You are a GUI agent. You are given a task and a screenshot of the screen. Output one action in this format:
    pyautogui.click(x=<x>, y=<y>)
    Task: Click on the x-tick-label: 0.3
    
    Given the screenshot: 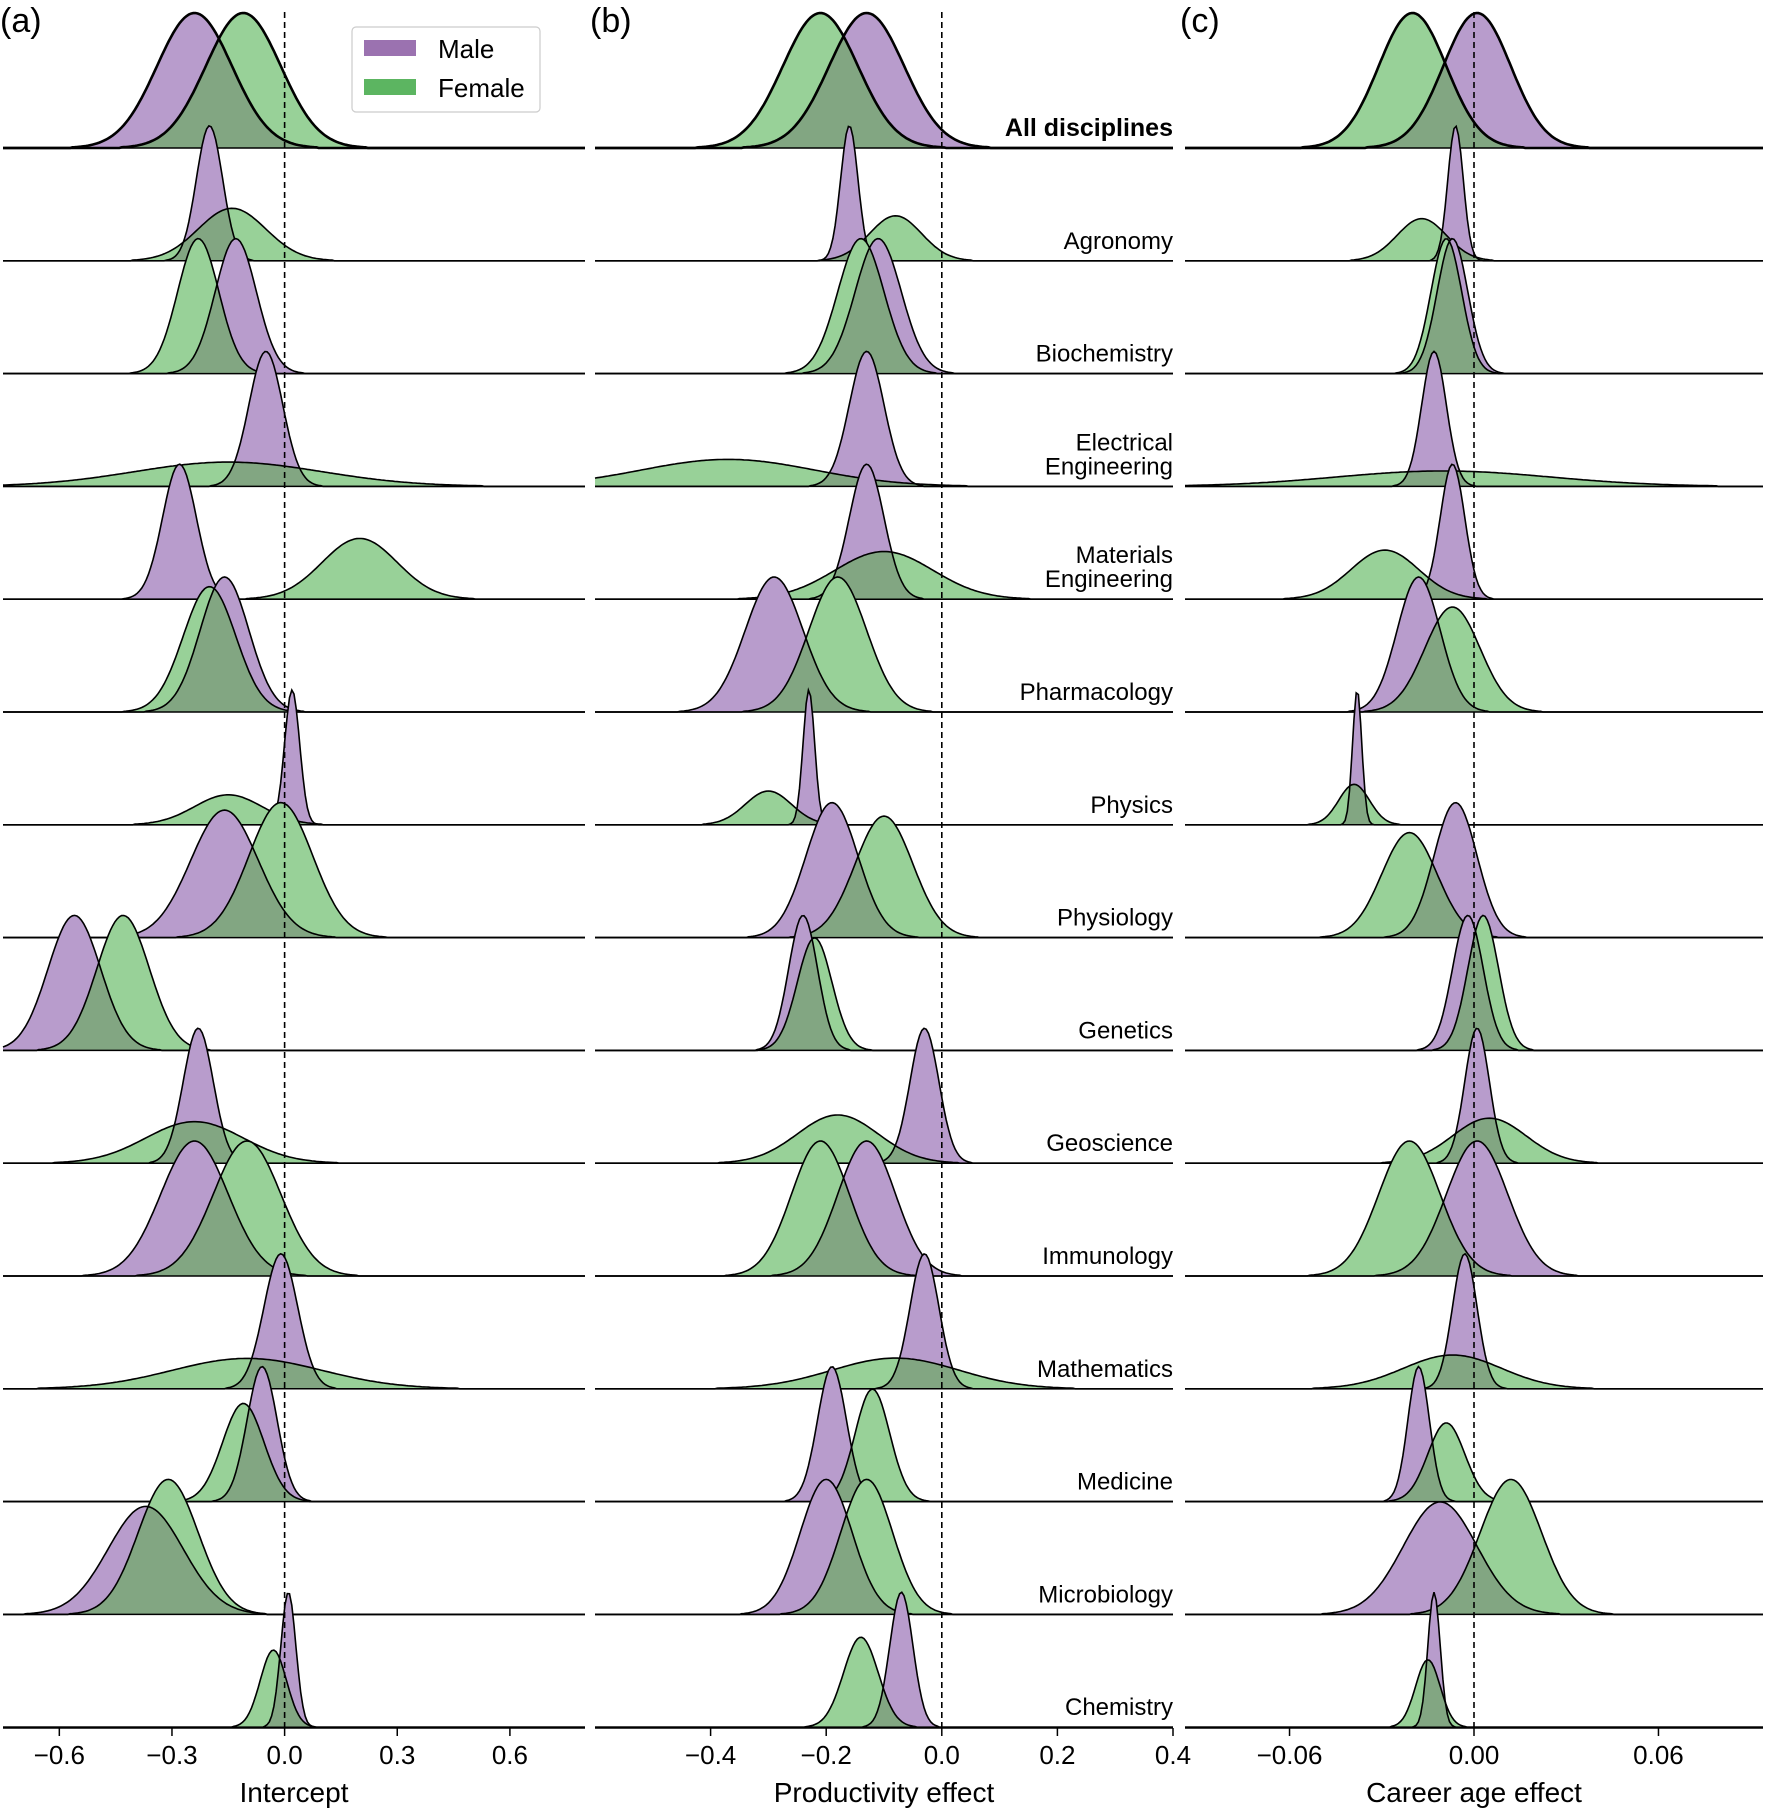 What is the action you would take?
    pyautogui.click(x=397, y=1755)
    